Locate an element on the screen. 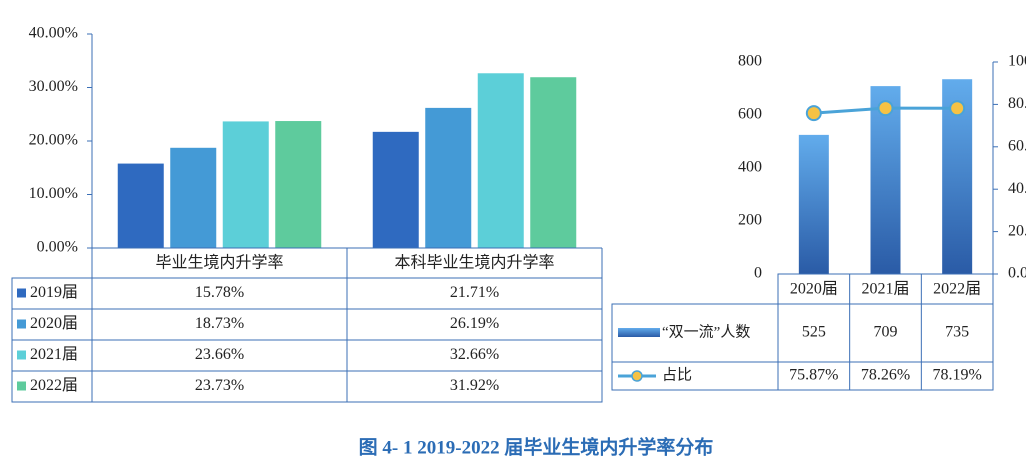  y2-tick-label: 20.00% is located at coordinates (1017, 230).